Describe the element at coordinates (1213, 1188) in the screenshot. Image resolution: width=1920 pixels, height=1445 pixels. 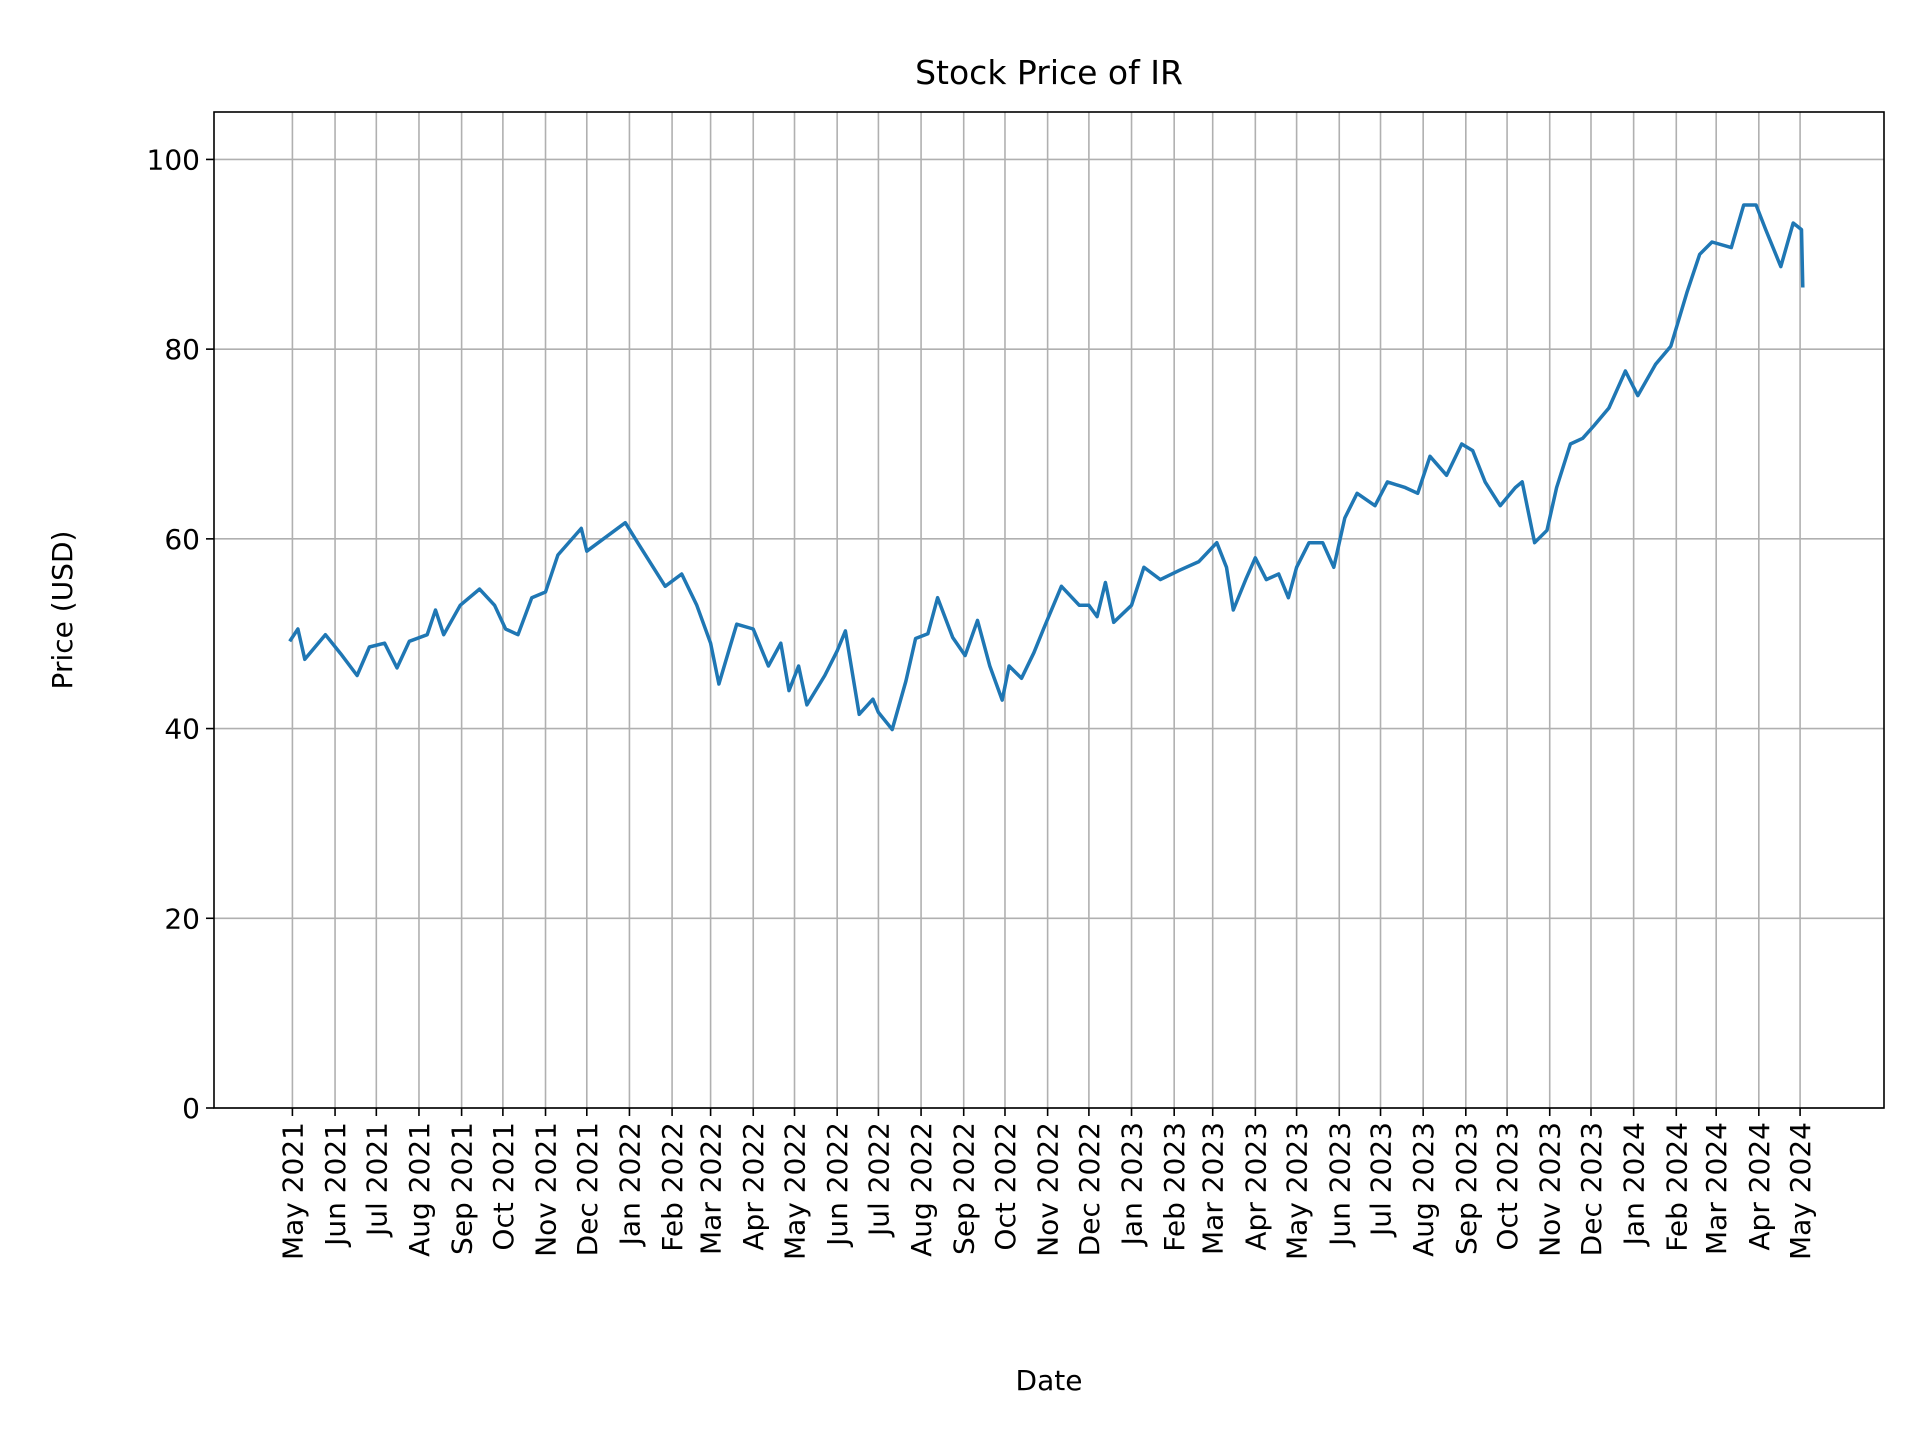
I see `x-tick-label: Mar 2023` at that location.